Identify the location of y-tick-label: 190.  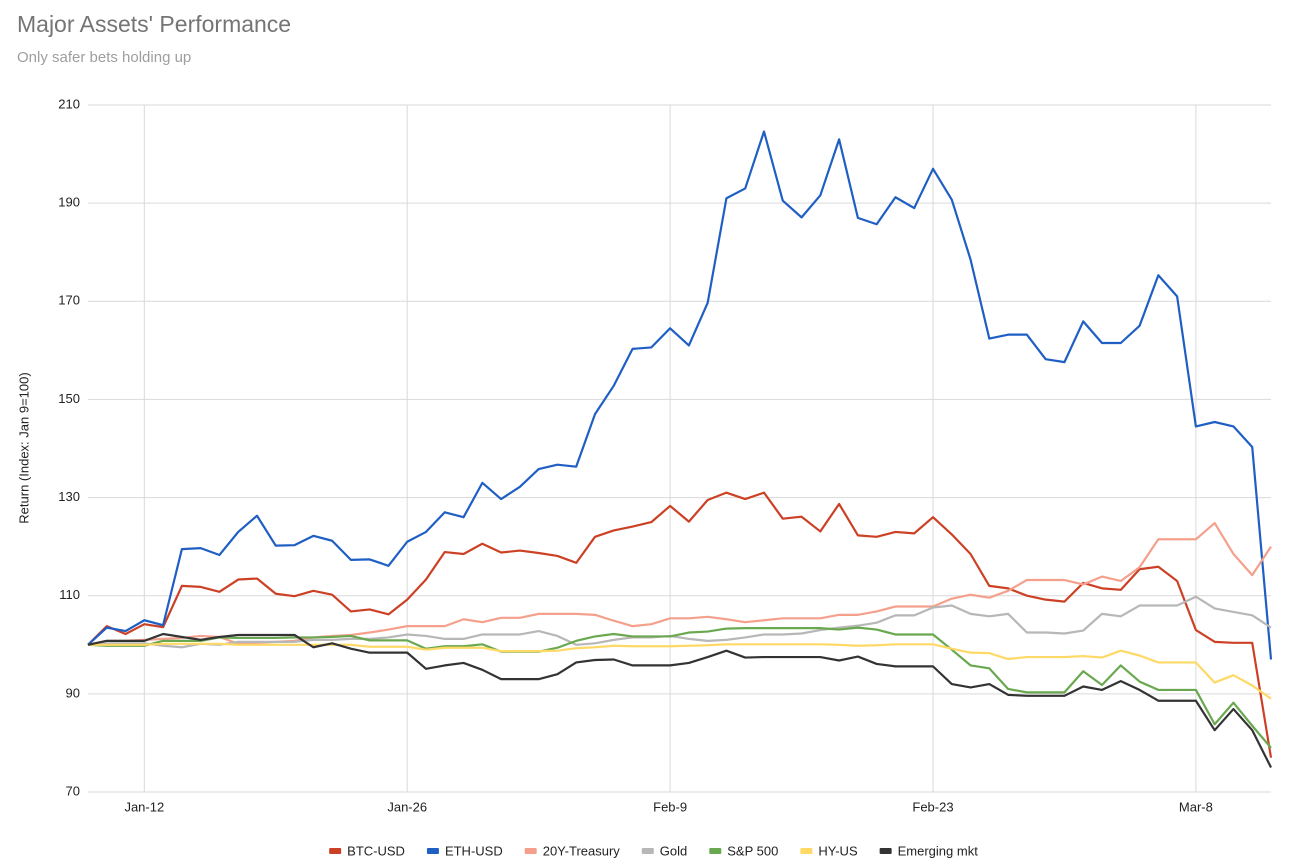
(69, 202).